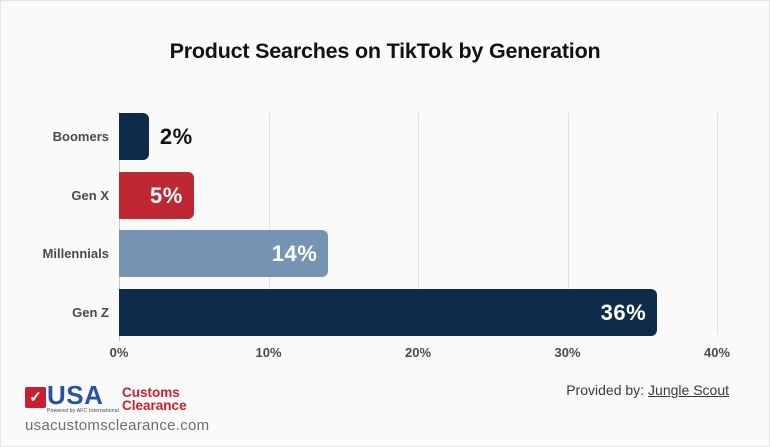 This screenshot has height=447, width=770. What do you see at coordinates (385, 136) in the screenshot?
I see `bar-row: Boomers 2%` at bounding box center [385, 136].